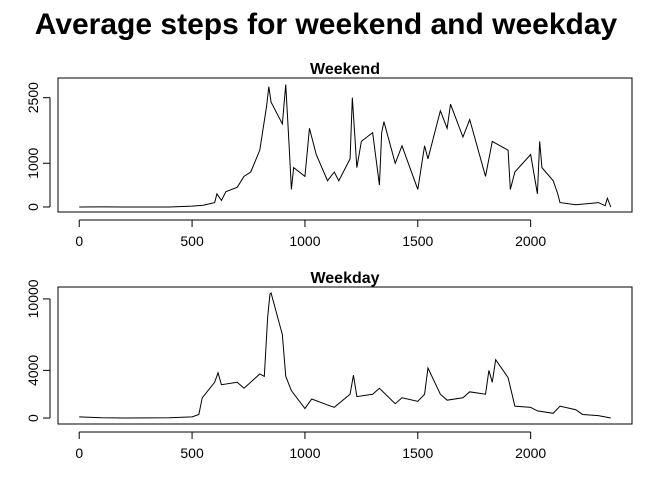 This screenshot has height=485, width=672. I want to click on panel-title: Weekend, so click(345, 69).